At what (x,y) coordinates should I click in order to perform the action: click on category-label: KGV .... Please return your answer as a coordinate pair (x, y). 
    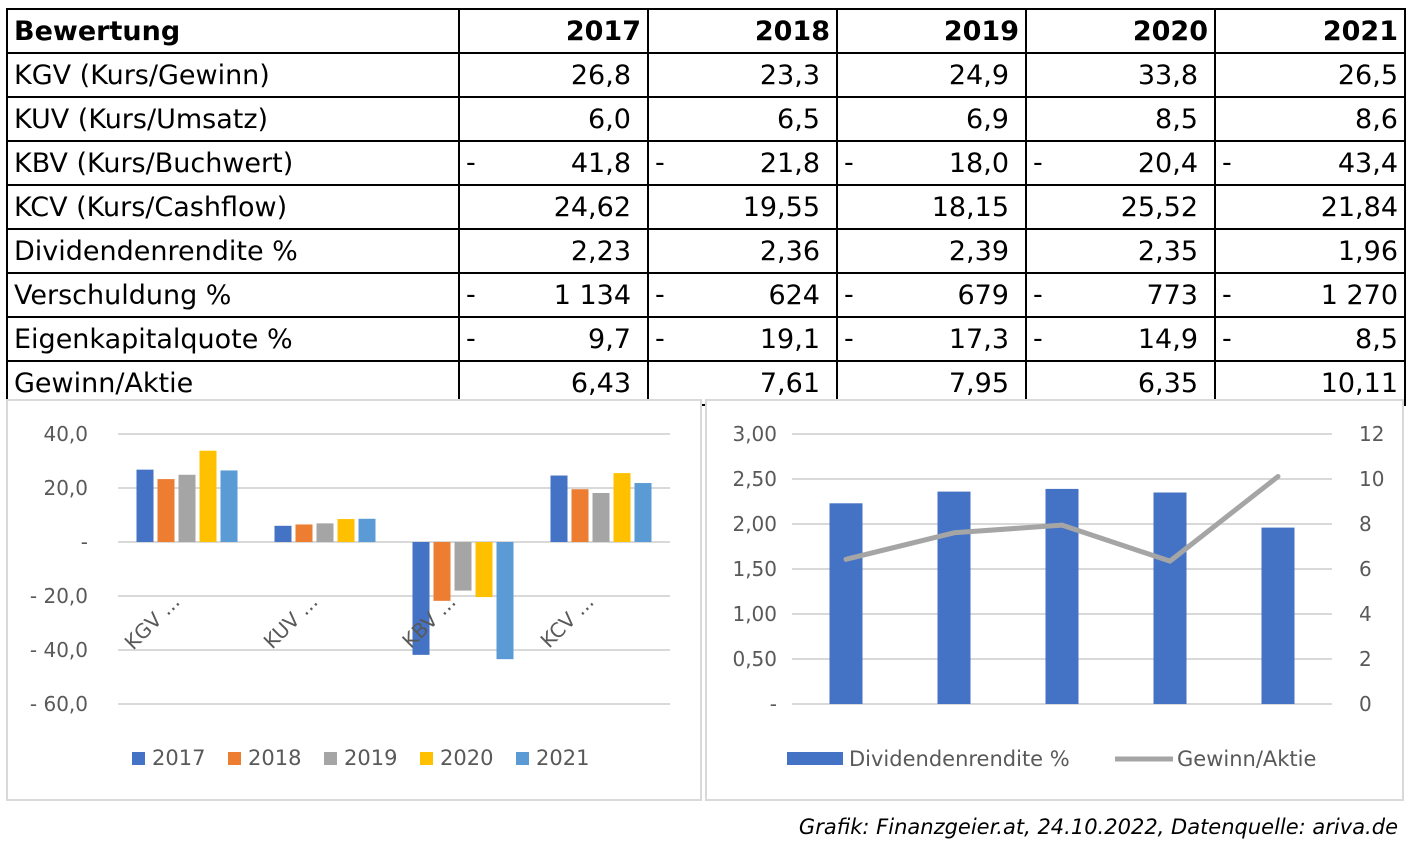
    Looking at the image, I should click on (152, 622).